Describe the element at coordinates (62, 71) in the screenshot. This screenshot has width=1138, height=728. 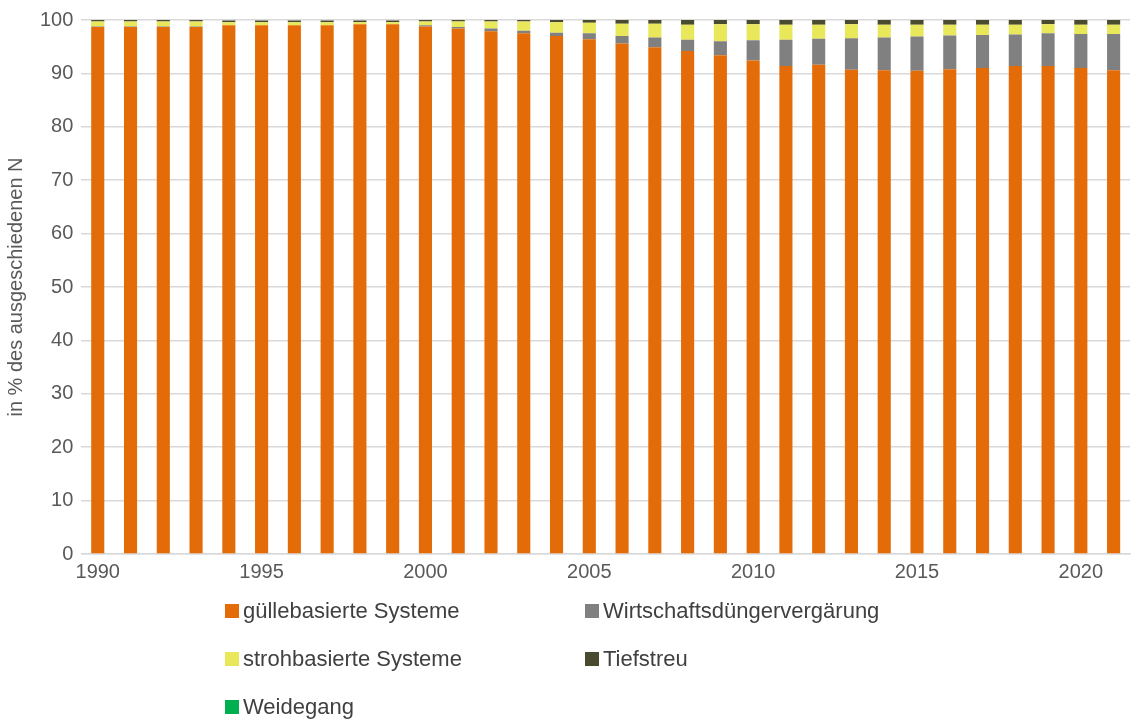
I see `y-tick-label: 90` at that location.